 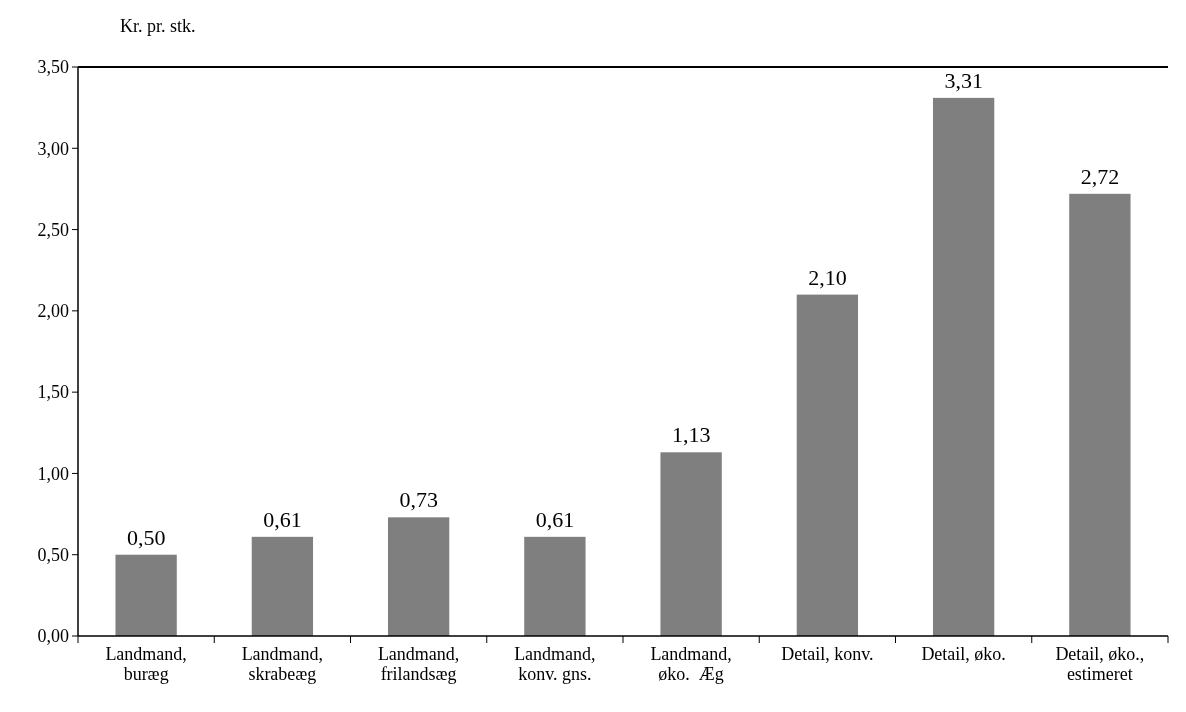 What do you see at coordinates (691, 435) in the screenshot?
I see `data-label: 1,13` at bounding box center [691, 435].